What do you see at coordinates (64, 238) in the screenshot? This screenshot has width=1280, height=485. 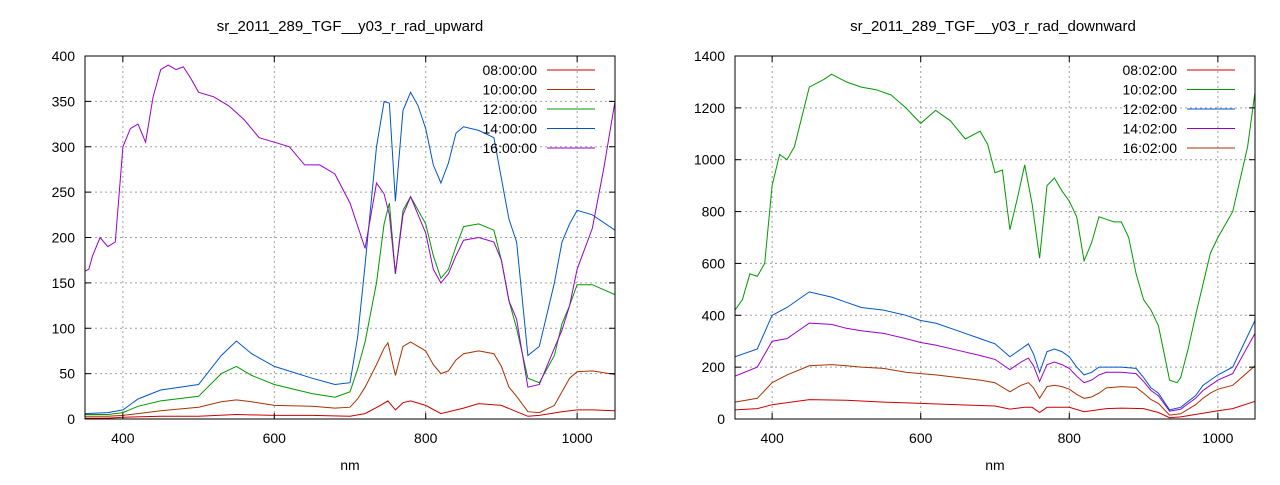 I see `chart1-y-tick-label: 200` at bounding box center [64, 238].